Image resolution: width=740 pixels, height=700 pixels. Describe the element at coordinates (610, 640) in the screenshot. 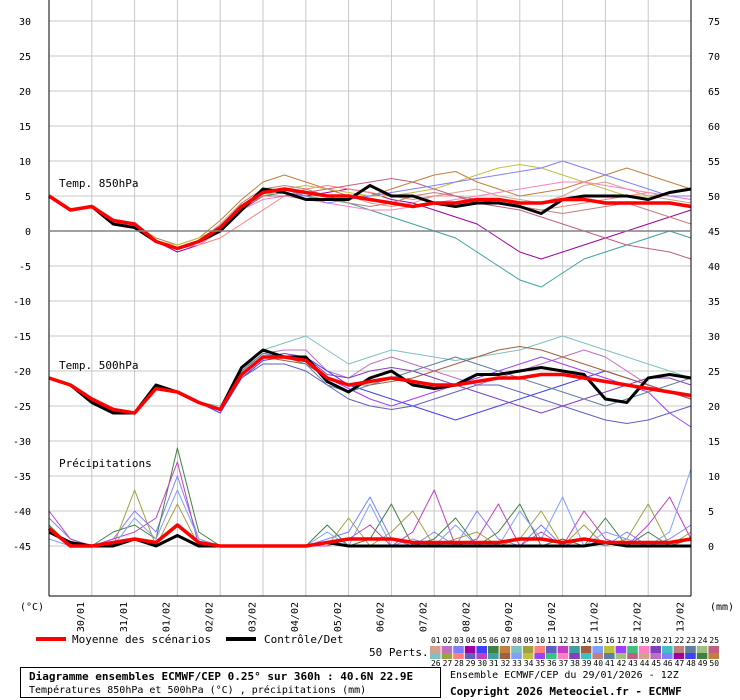

I see `legend-number: 16` at that location.